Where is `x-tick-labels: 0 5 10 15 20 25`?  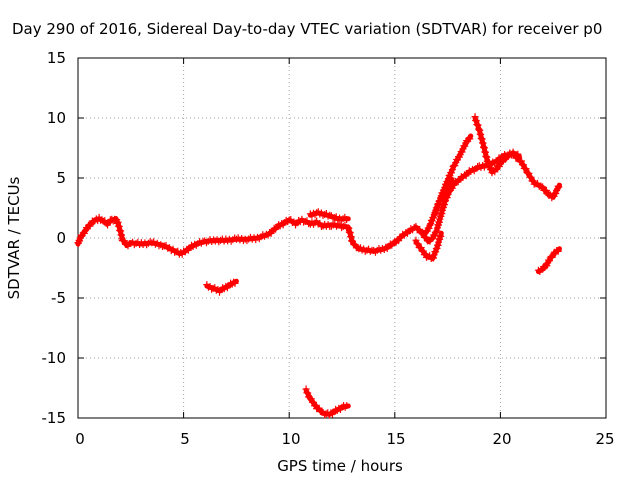
x-tick-labels: 0 5 10 15 20 25 is located at coordinates (344, 439).